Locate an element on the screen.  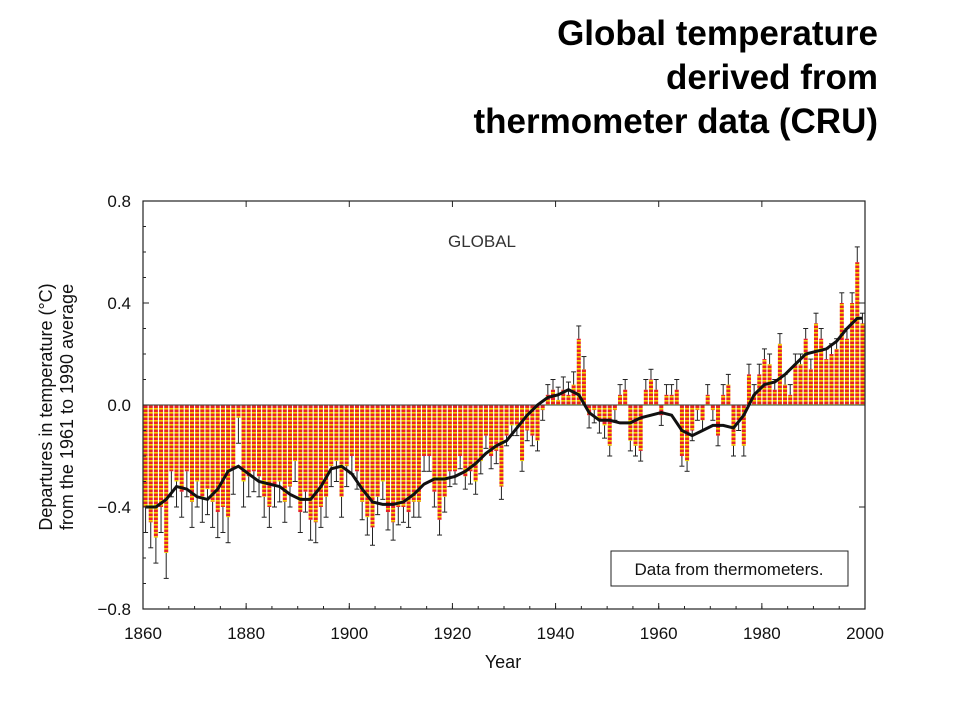
x-tick-label: 2000 is located at coordinates (865, 633).